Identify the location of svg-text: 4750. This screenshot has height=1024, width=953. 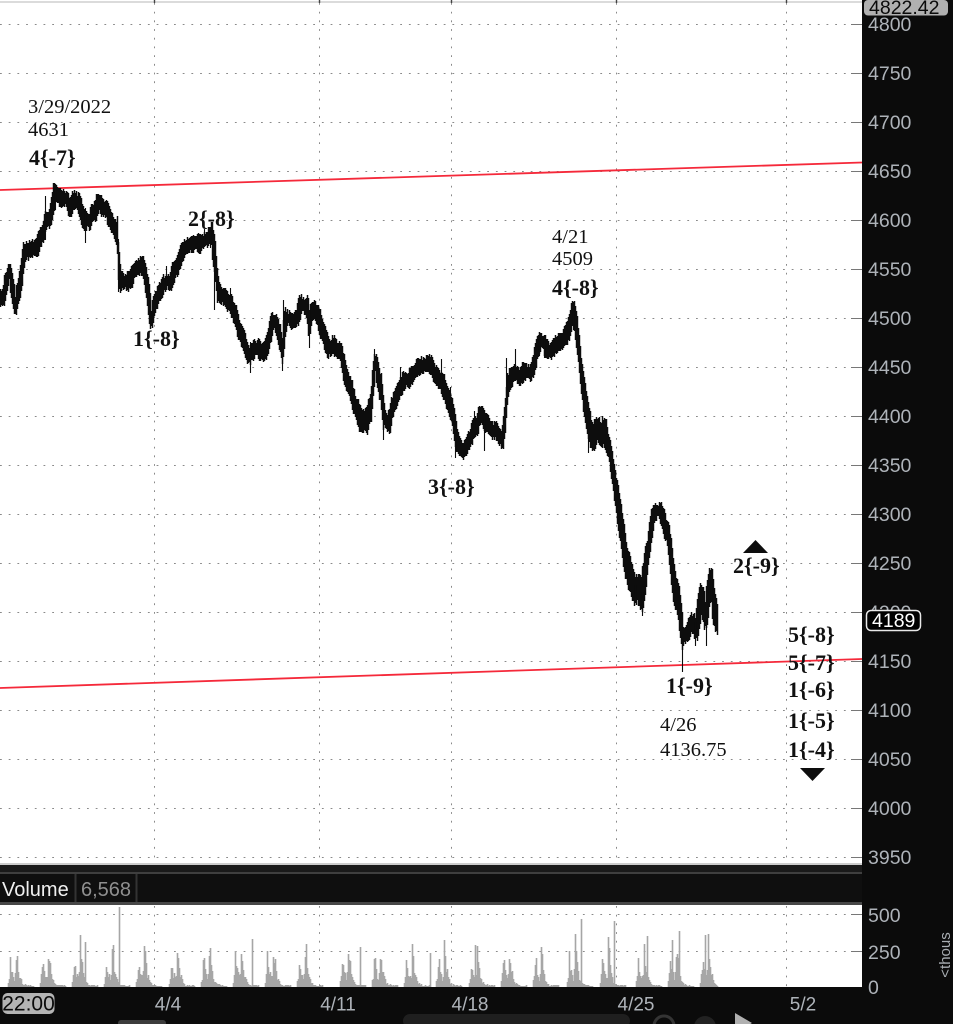
(890, 74).